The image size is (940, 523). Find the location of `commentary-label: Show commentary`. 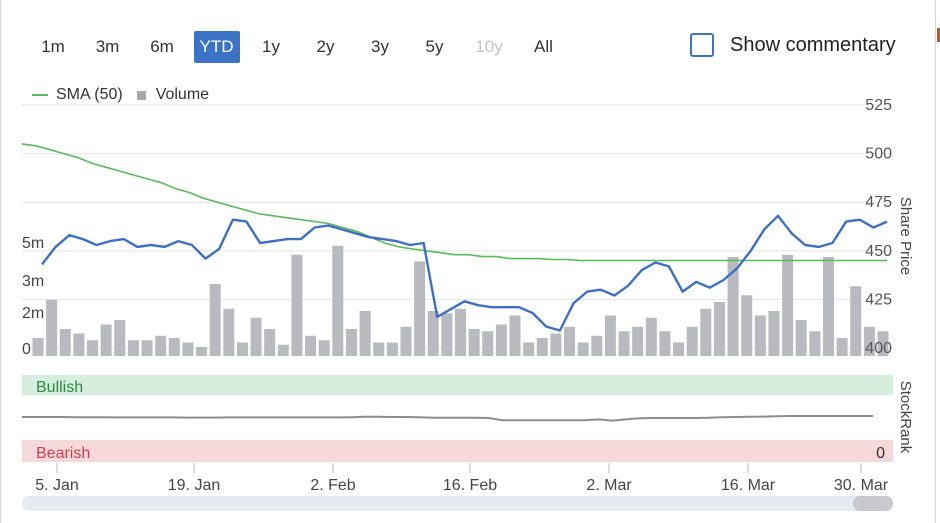

commentary-label: Show commentary is located at coordinates (813, 44).